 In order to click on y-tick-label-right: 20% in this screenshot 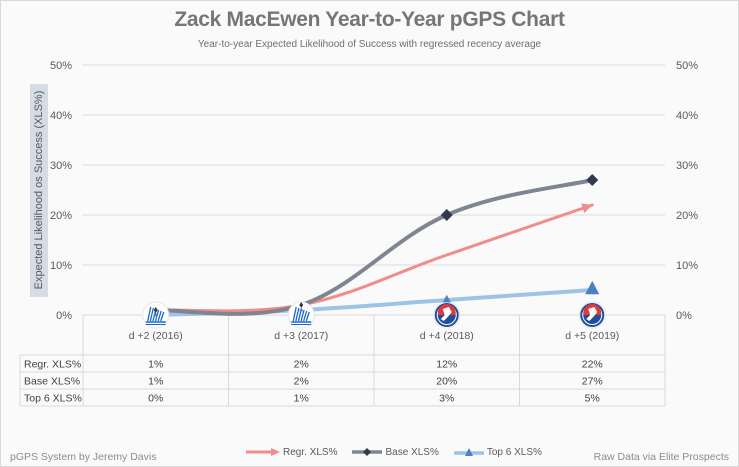, I will do `click(687, 216)`.